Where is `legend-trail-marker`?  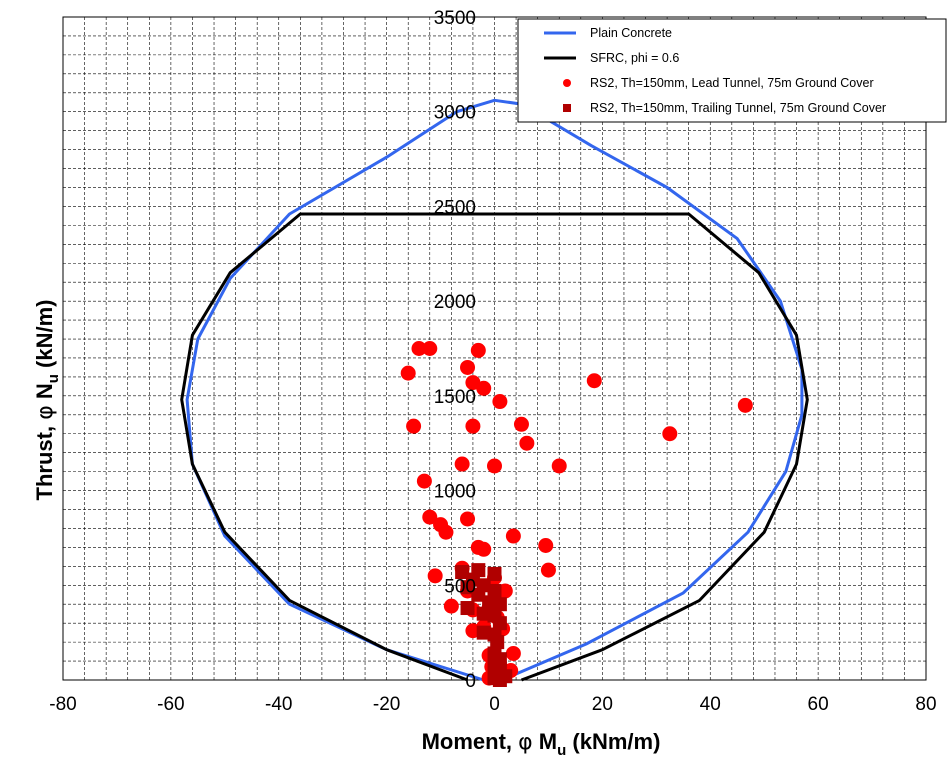
legend-trail-marker is located at coordinates (567, 108).